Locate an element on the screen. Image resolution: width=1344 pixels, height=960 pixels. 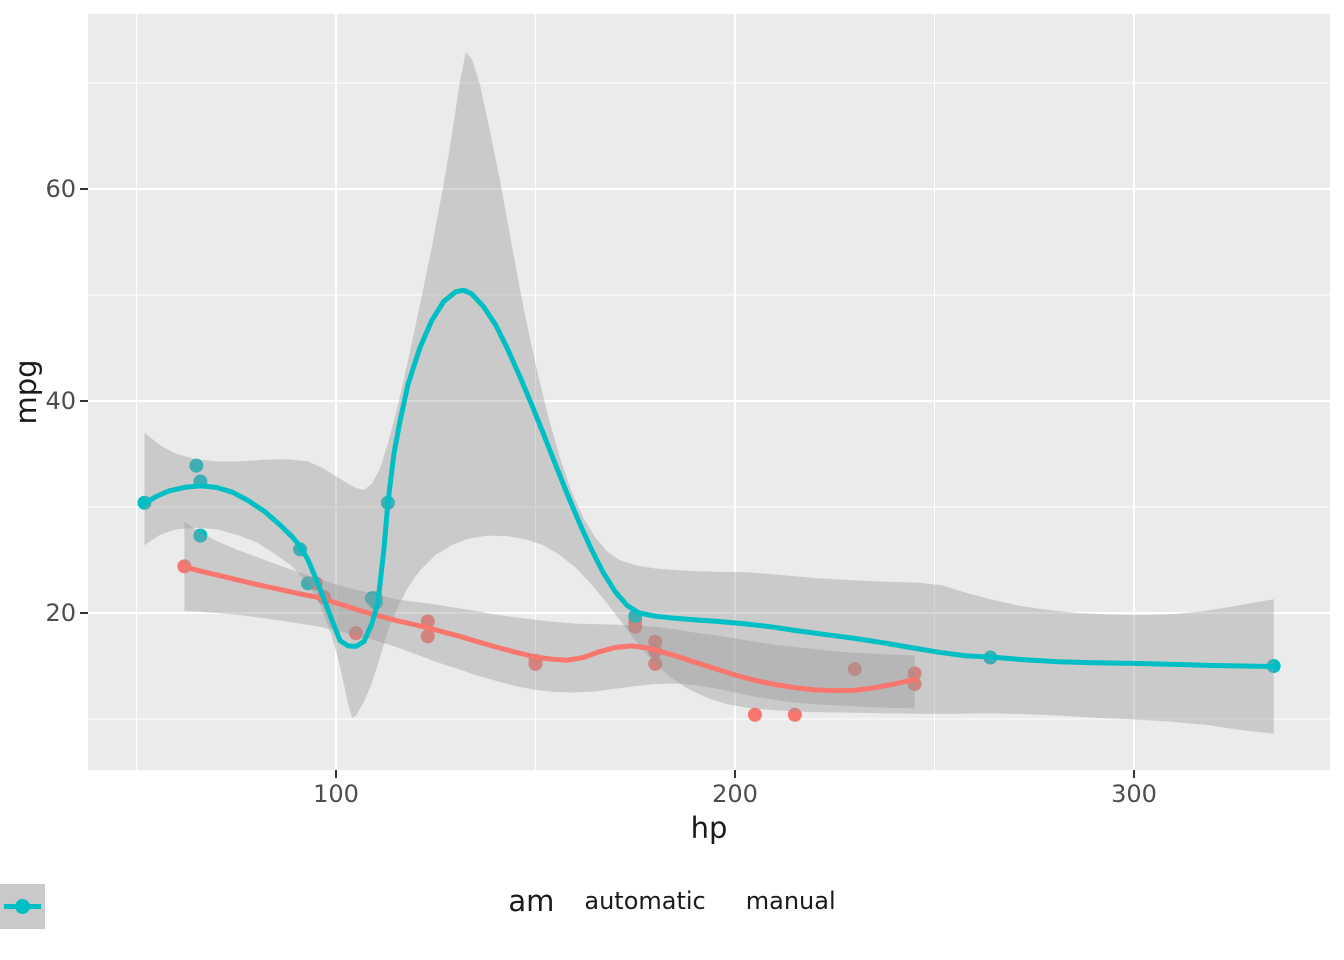
x-axis-title: hp is located at coordinates (709, 828).